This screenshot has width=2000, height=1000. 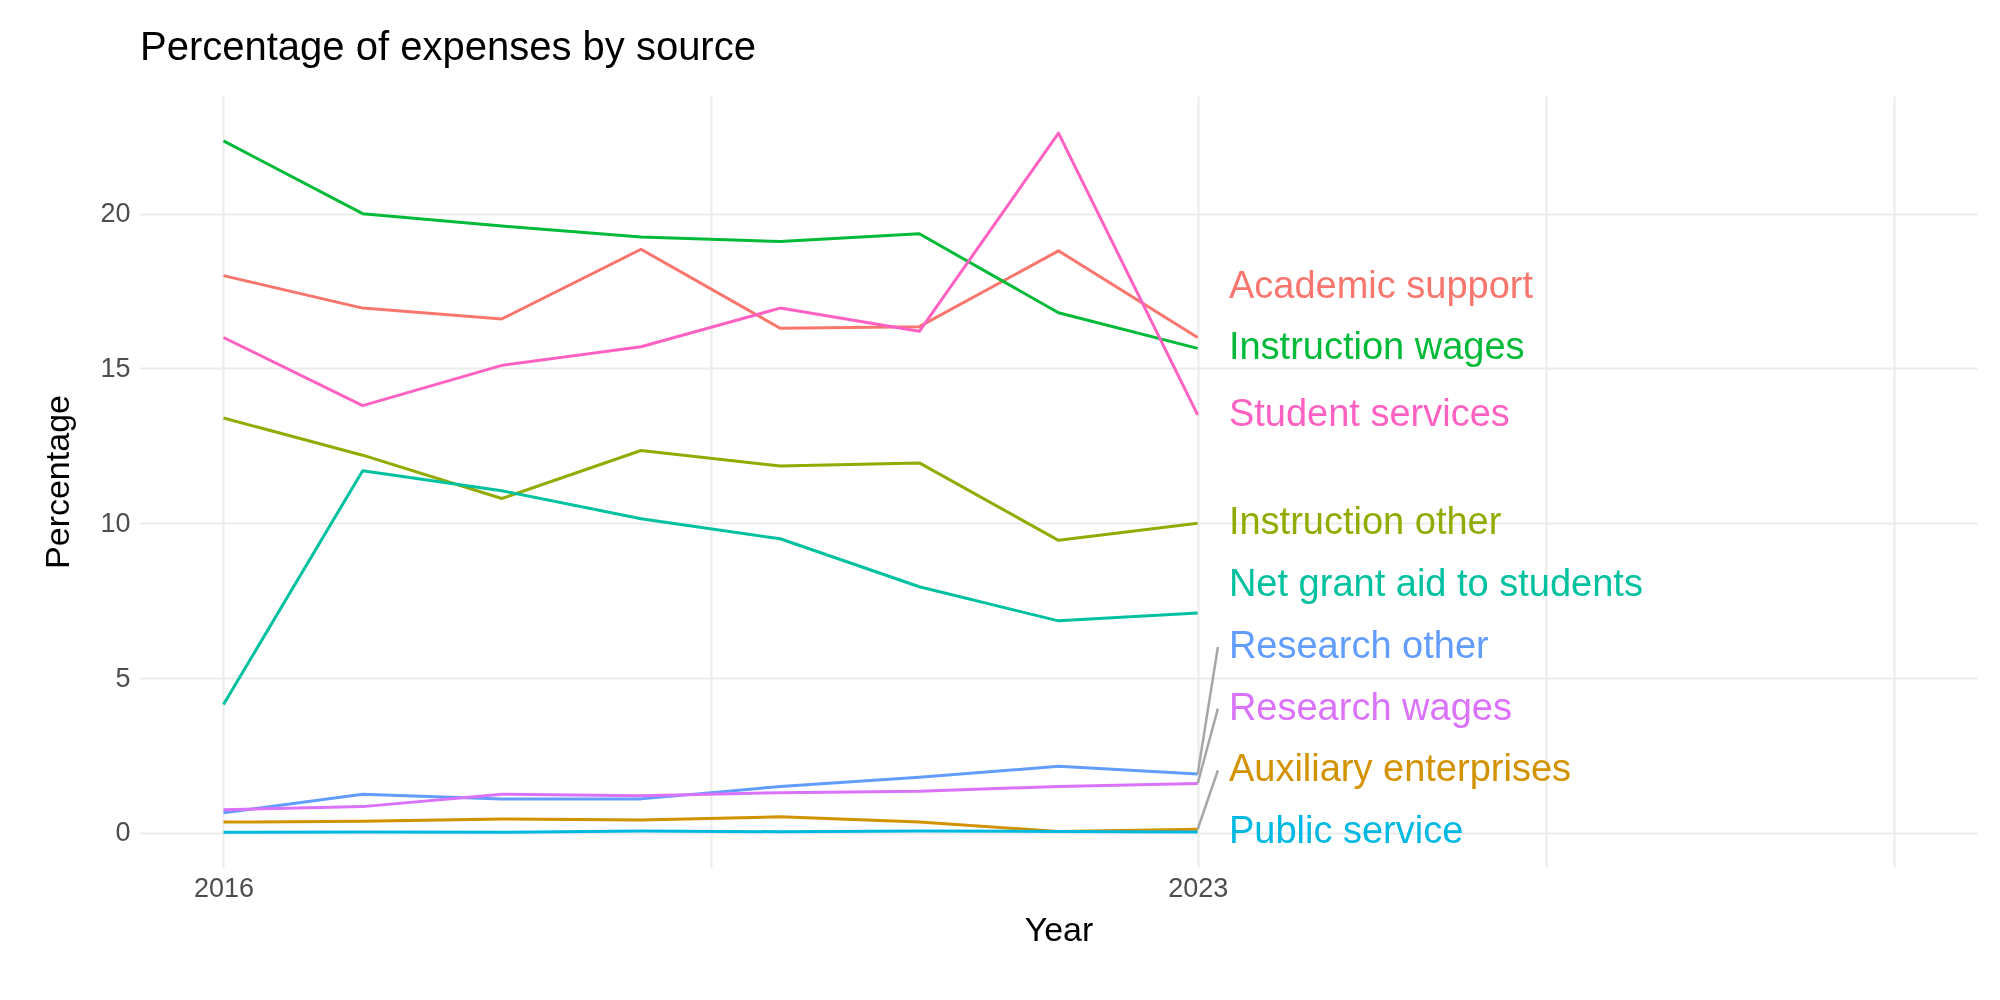 I want to click on series-label: Instruction wages, so click(x=1376, y=346).